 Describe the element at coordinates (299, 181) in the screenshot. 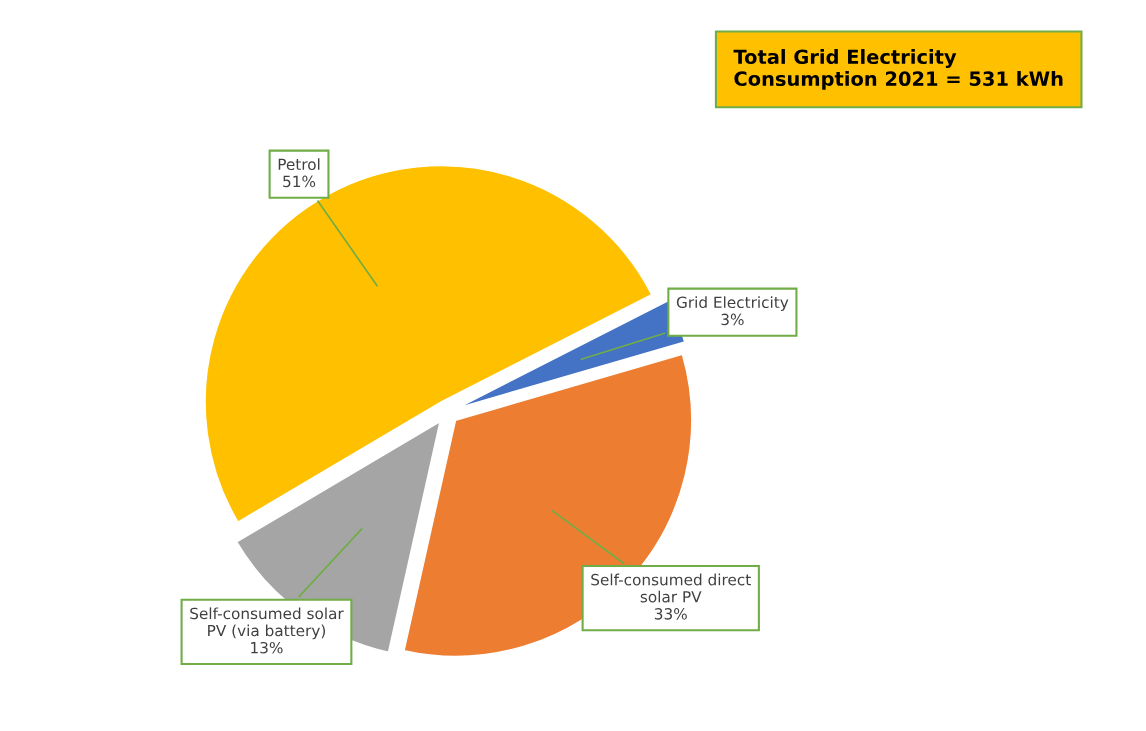

I see `data-label: 51%` at that location.